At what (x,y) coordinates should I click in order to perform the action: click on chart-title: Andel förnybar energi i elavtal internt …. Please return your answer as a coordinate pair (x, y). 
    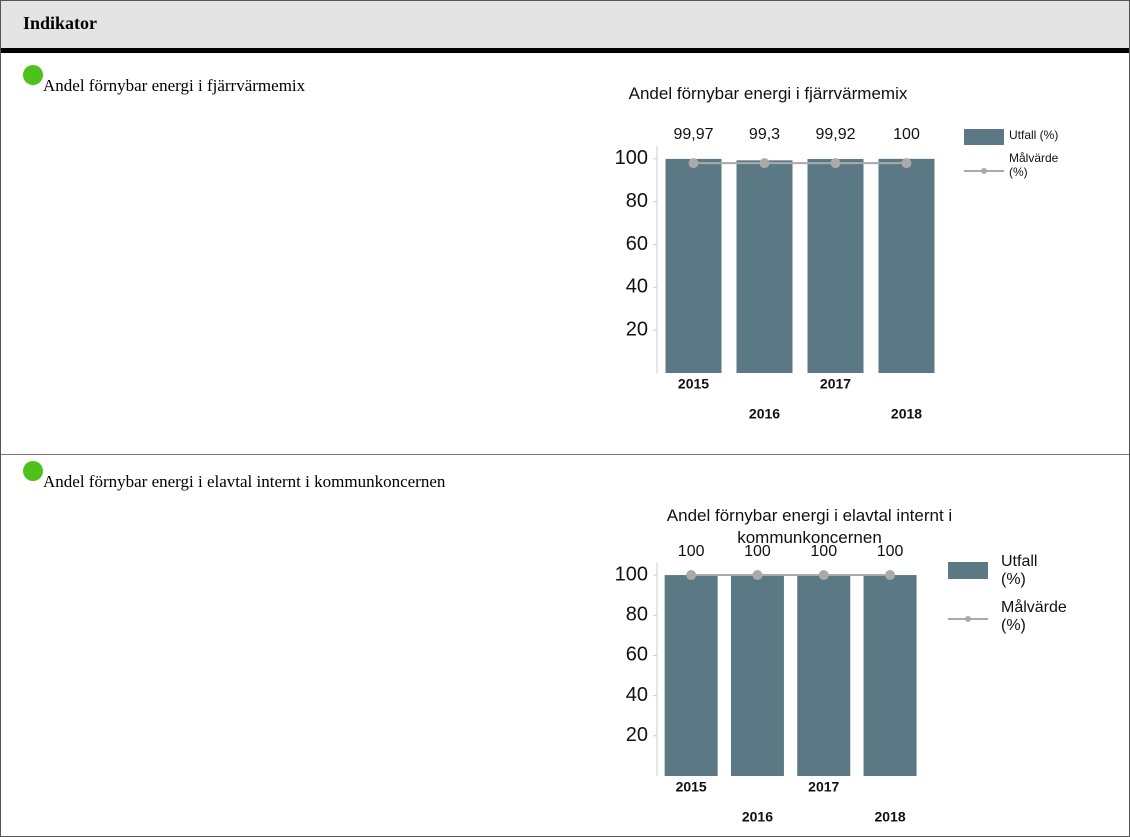
    Looking at the image, I should click on (809, 526).